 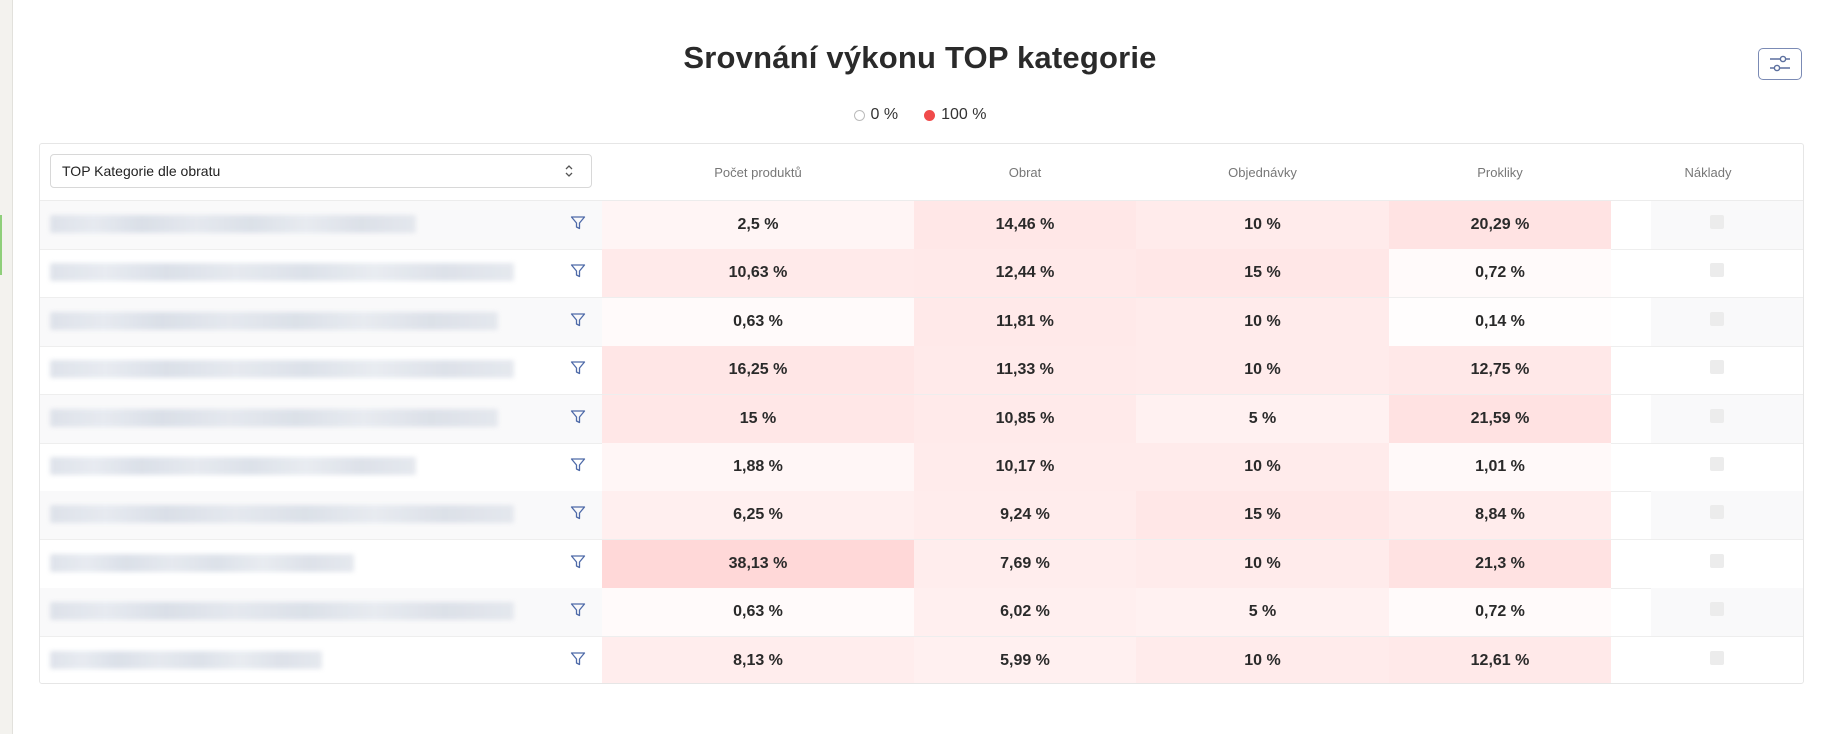 What do you see at coordinates (1262, 172) in the screenshot?
I see `column-header-orders: Objednávky` at bounding box center [1262, 172].